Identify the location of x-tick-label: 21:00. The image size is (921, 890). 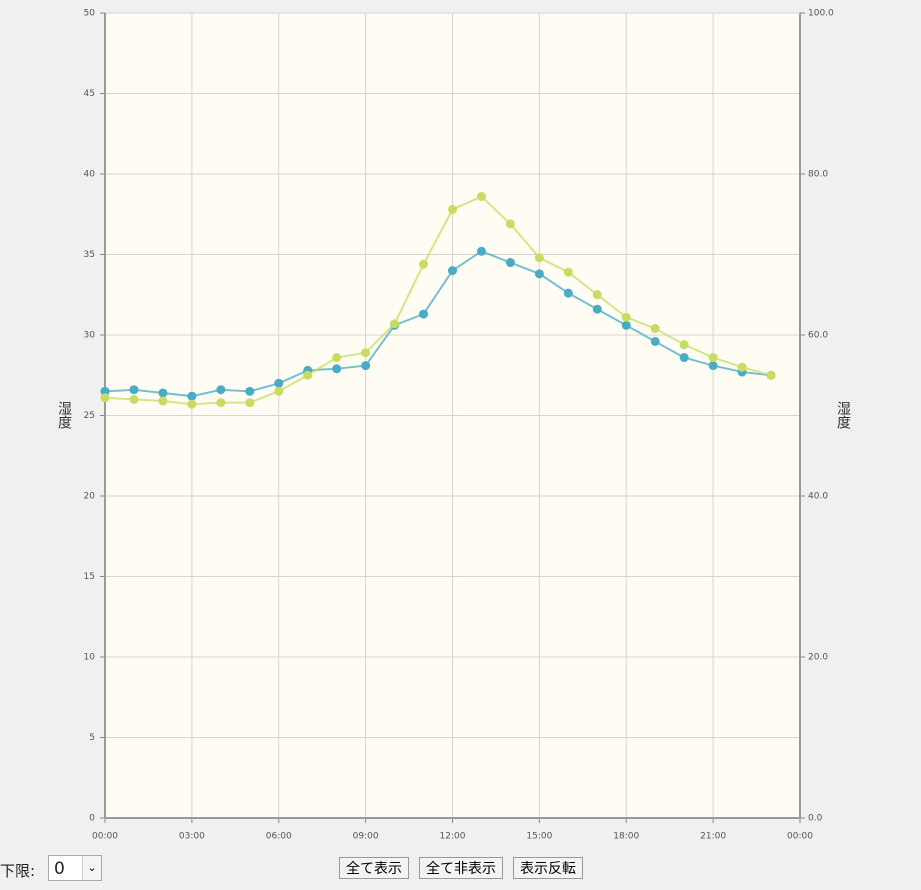
(713, 837).